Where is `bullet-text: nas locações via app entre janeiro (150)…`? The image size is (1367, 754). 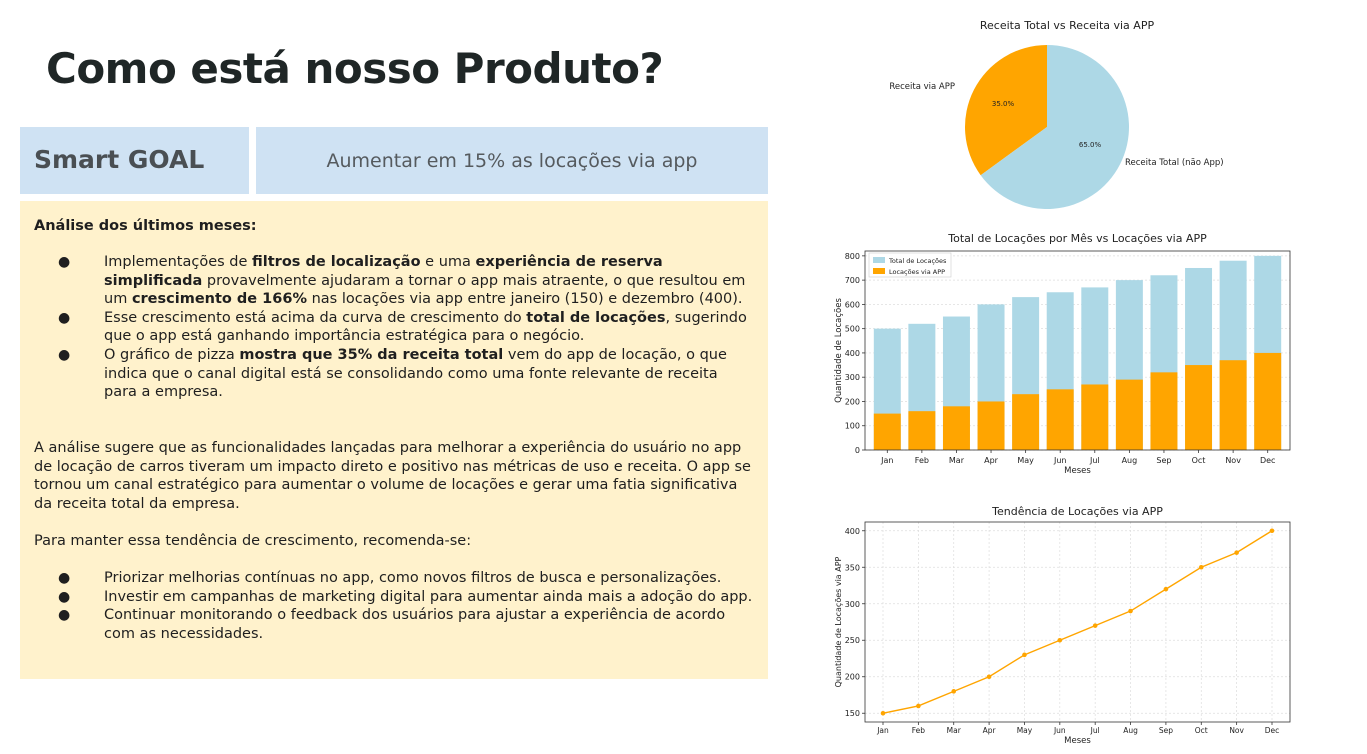
bullet-text: nas locações via app entre janeiro (150)… is located at coordinates (524, 299).